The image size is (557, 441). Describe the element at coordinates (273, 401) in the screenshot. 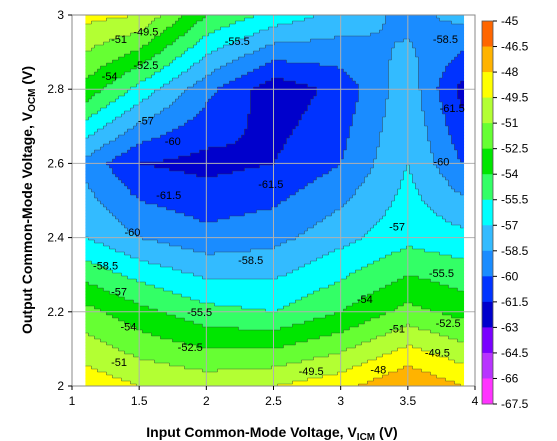

I see `x-tick-label: 2.5` at that location.